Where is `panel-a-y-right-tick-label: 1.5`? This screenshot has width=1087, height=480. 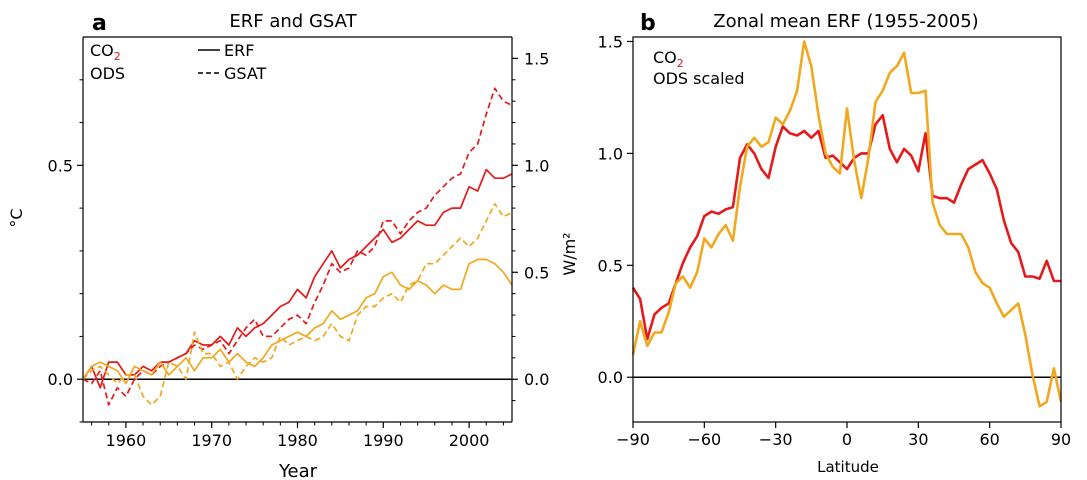
panel-a-y-right-tick-label: 1.5 is located at coordinates (536, 58).